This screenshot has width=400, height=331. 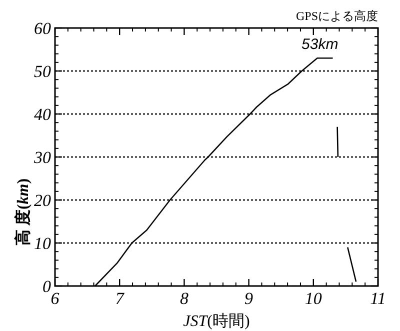 What do you see at coordinates (216, 321) in the screenshot?
I see `x-axis-title: JST(時間)` at bounding box center [216, 321].